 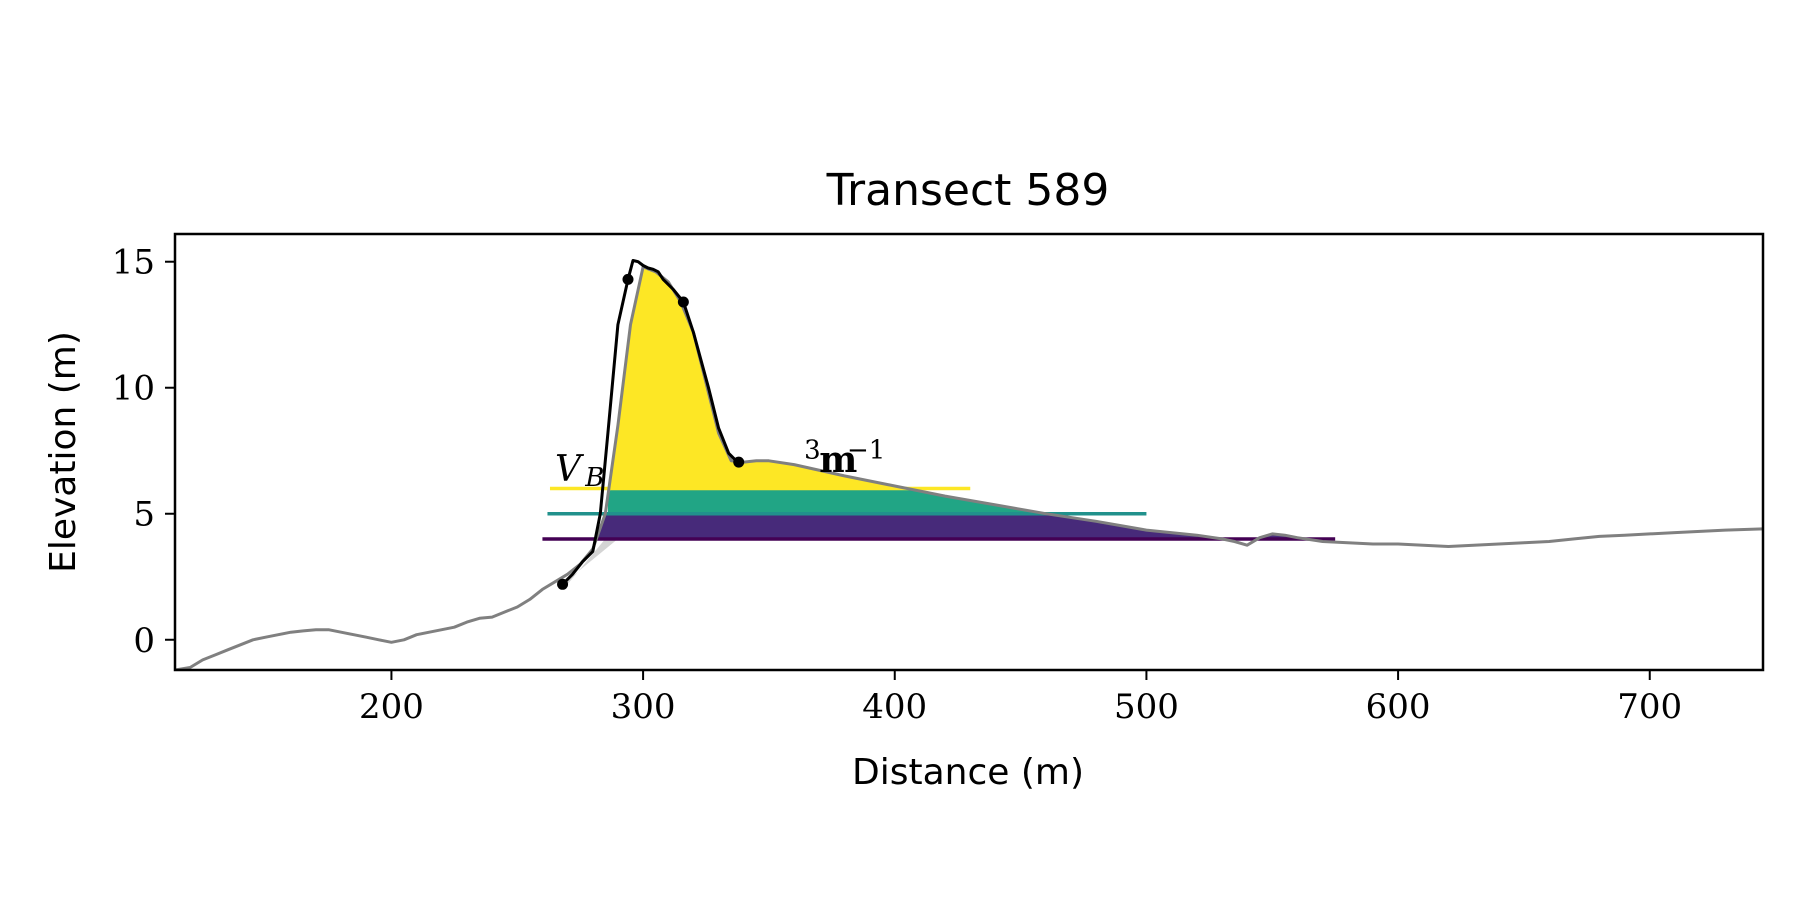 I want to click on annotation-text-5: m, so click(x=838, y=460).